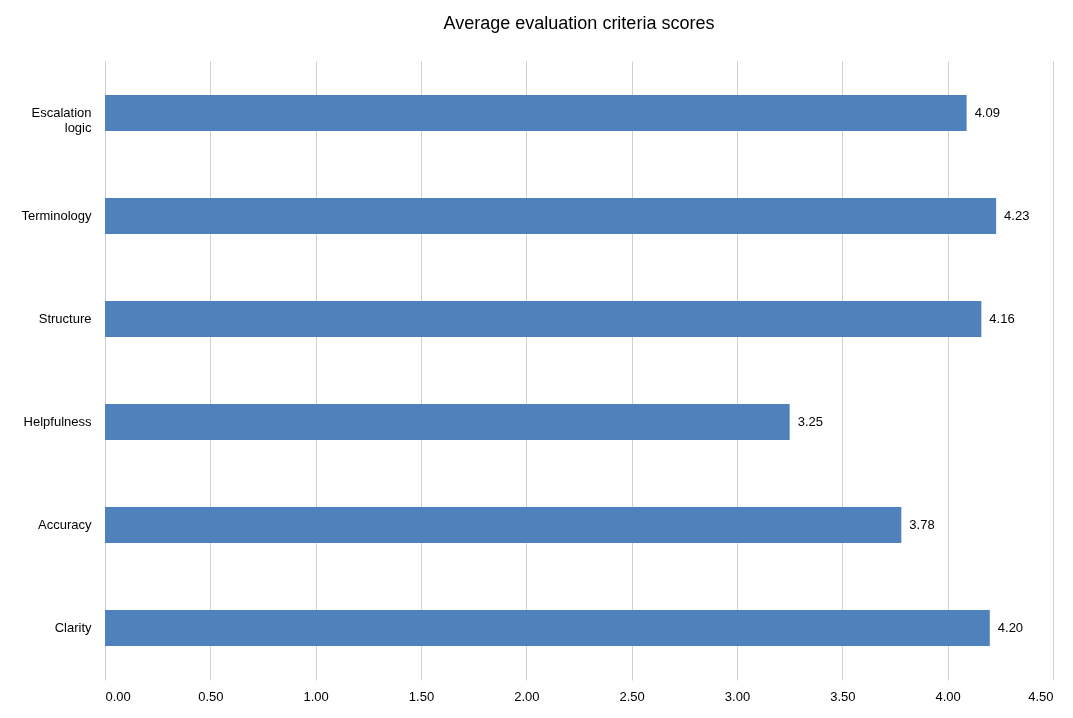 This screenshot has height=718, width=1073. I want to click on x-tick-label: 1.00, so click(316, 696).